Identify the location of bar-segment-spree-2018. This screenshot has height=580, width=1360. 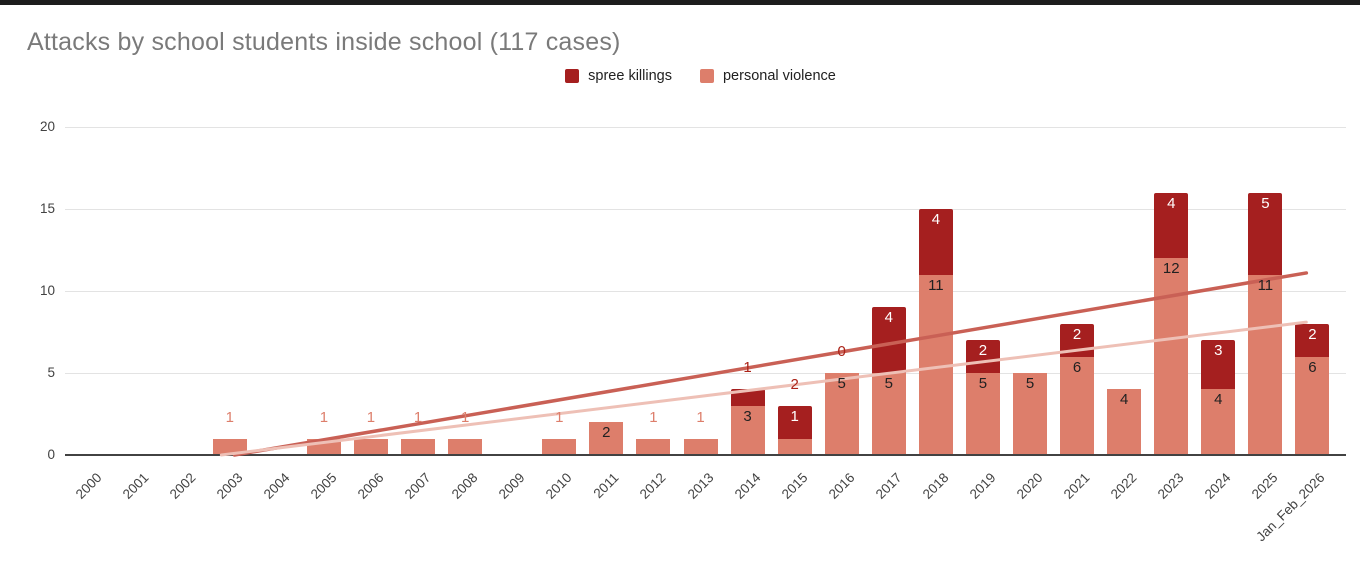
(935, 242).